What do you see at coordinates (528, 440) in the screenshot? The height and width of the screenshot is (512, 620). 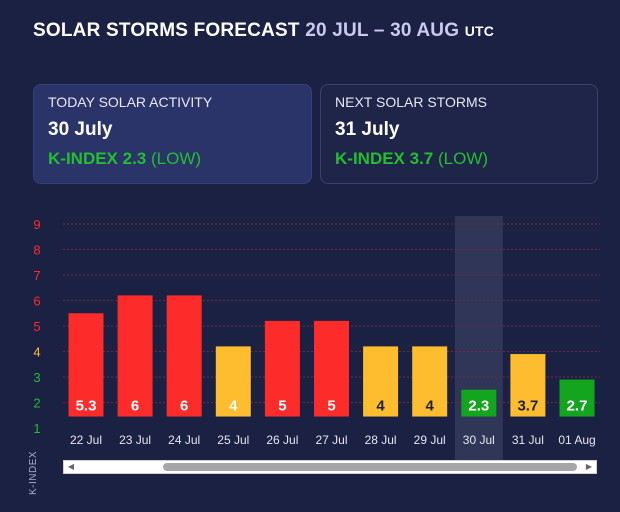 I see `x-tick-label: 31 Jul` at bounding box center [528, 440].